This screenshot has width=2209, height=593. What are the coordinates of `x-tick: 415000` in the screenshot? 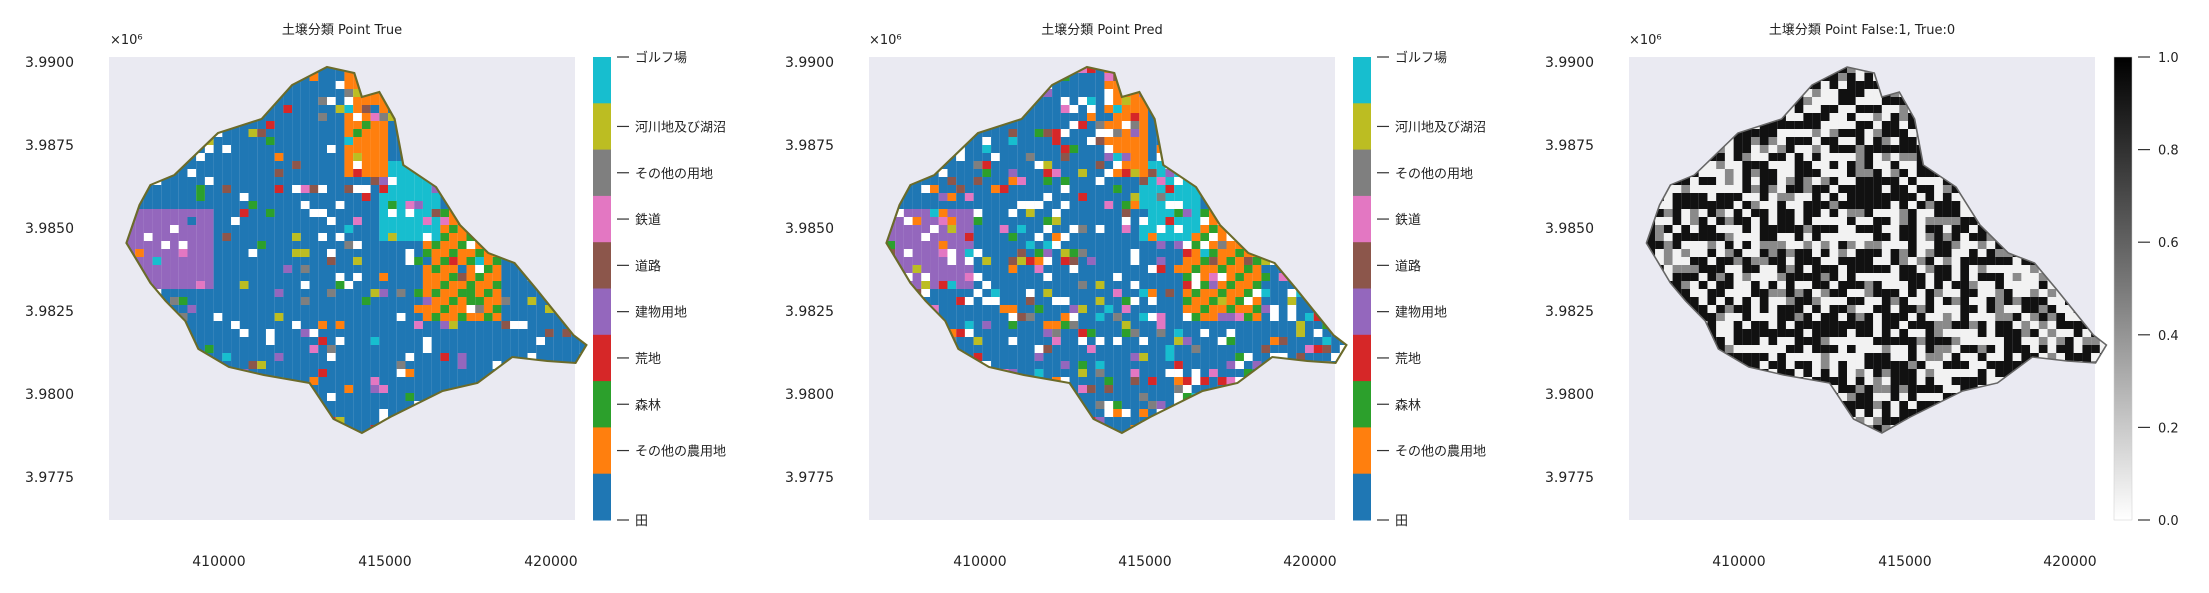 It's located at (384, 562).